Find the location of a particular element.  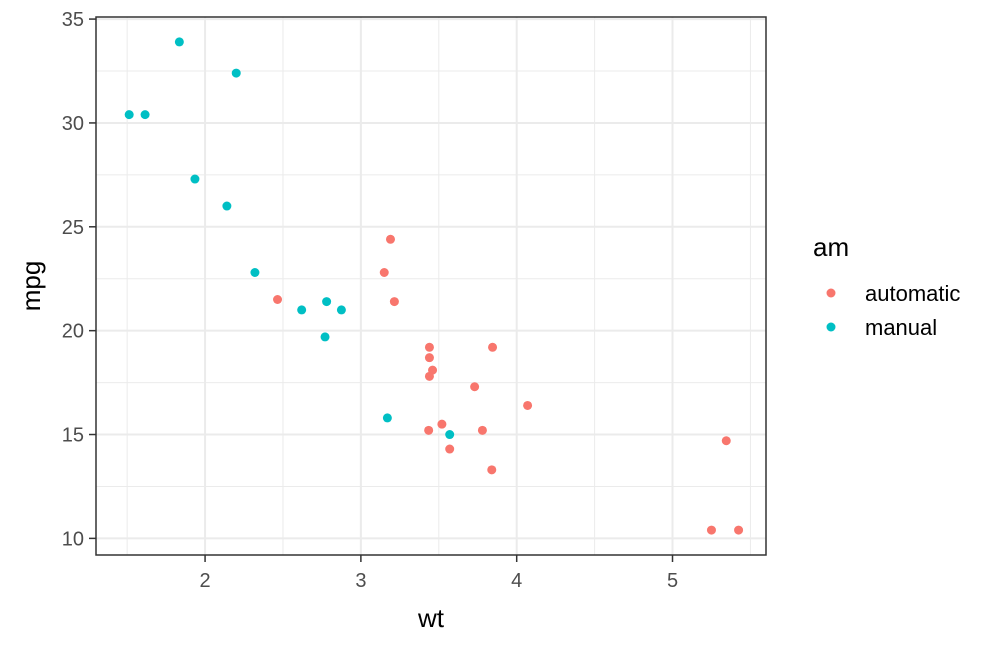

legend-label-manual: manual is located at coordinates (901, 327).